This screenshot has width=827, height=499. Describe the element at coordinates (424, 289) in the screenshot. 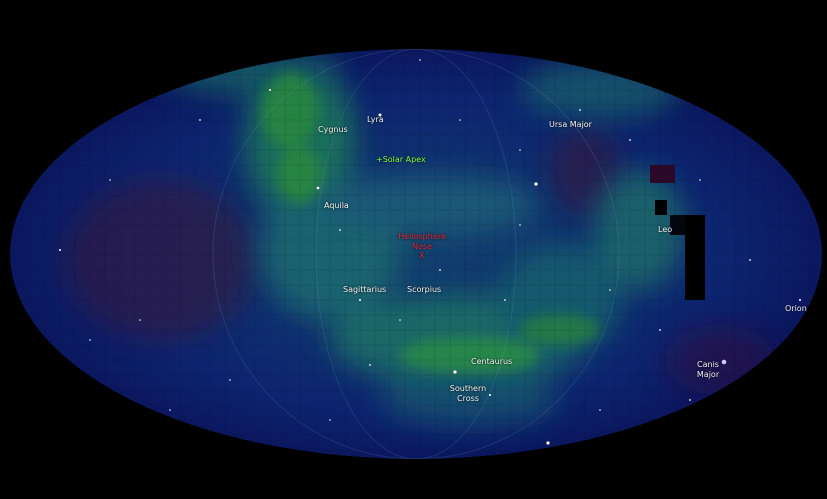

I see `label-scorpius: Scorpius` at that location.